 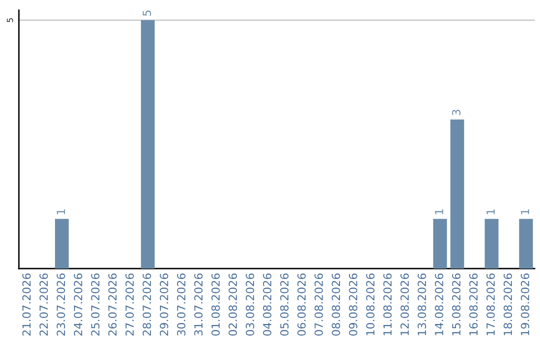 I want to click on x-tick-label: 30.07.2026, so click(x=181, y=304).